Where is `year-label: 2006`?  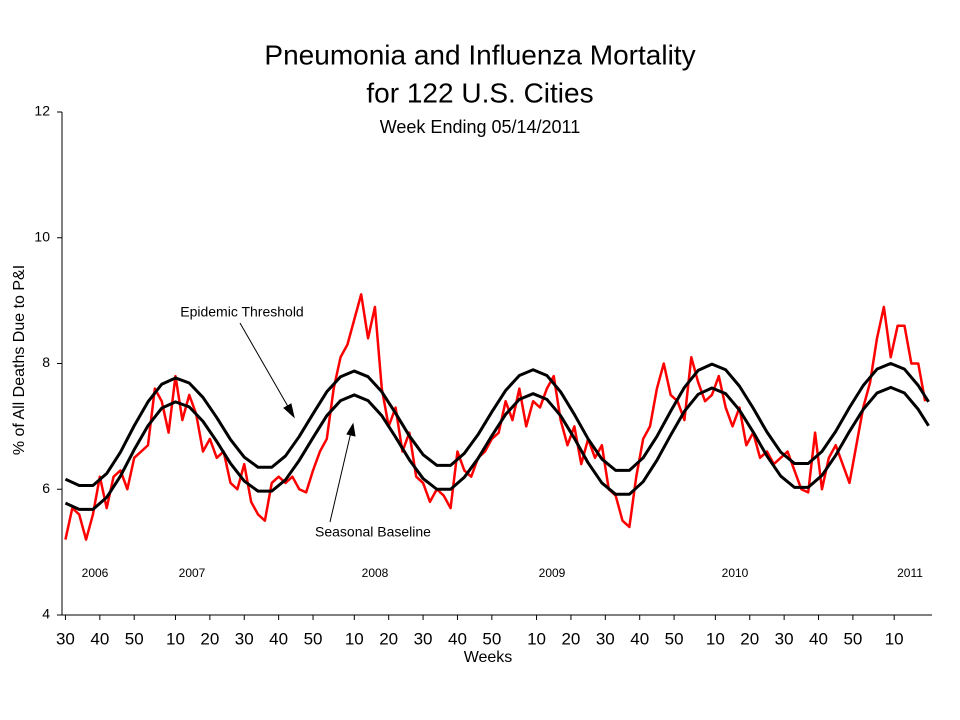
year-label: 2006 is located at coordinates (95, 573).